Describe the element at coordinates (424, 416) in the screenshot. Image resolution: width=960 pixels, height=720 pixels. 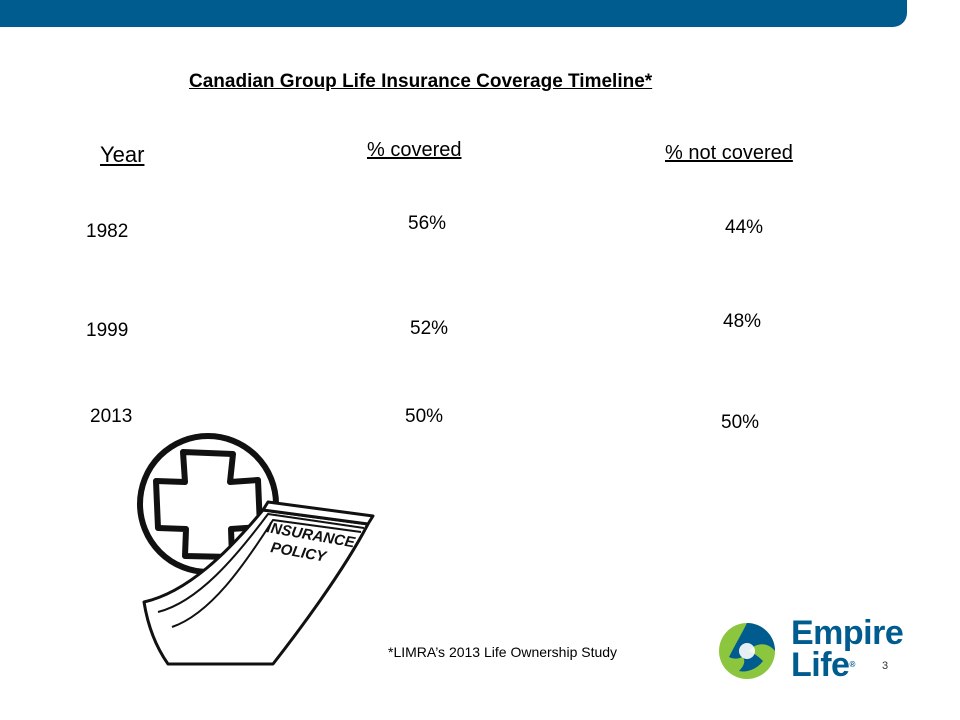
I see `row-2013-covered: 50%` at that location.